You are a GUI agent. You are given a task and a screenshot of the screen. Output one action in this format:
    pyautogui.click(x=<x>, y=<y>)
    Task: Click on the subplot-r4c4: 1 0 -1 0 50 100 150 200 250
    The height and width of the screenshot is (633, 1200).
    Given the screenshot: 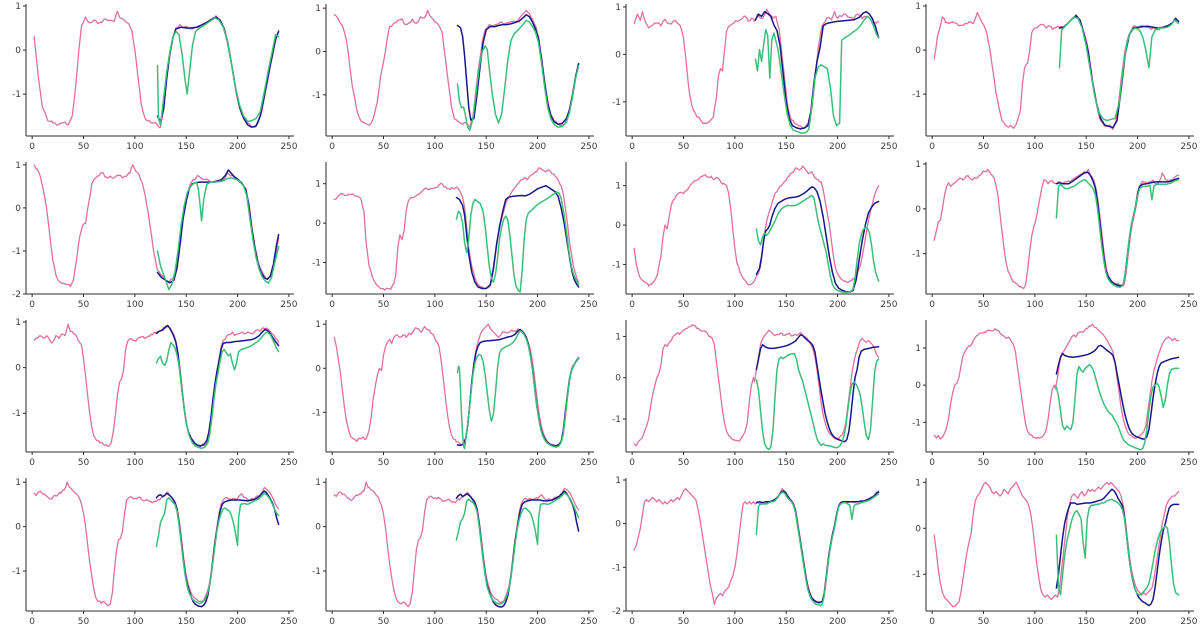 What is the action you would take?
    pyautogui.click(x=1050, y=553)
    